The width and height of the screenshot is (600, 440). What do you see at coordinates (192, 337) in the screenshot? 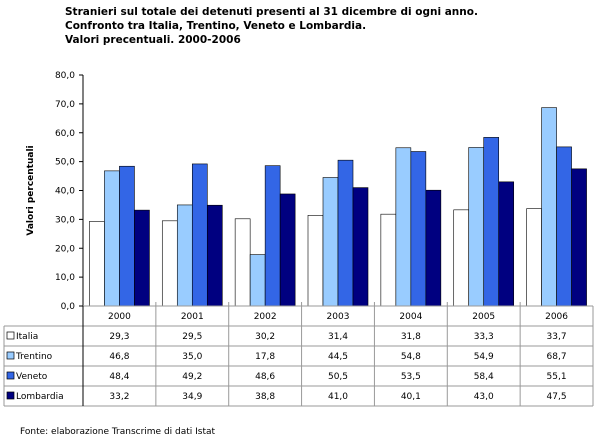
I see `data-label: 29,5` at bounding box center [192, 337].